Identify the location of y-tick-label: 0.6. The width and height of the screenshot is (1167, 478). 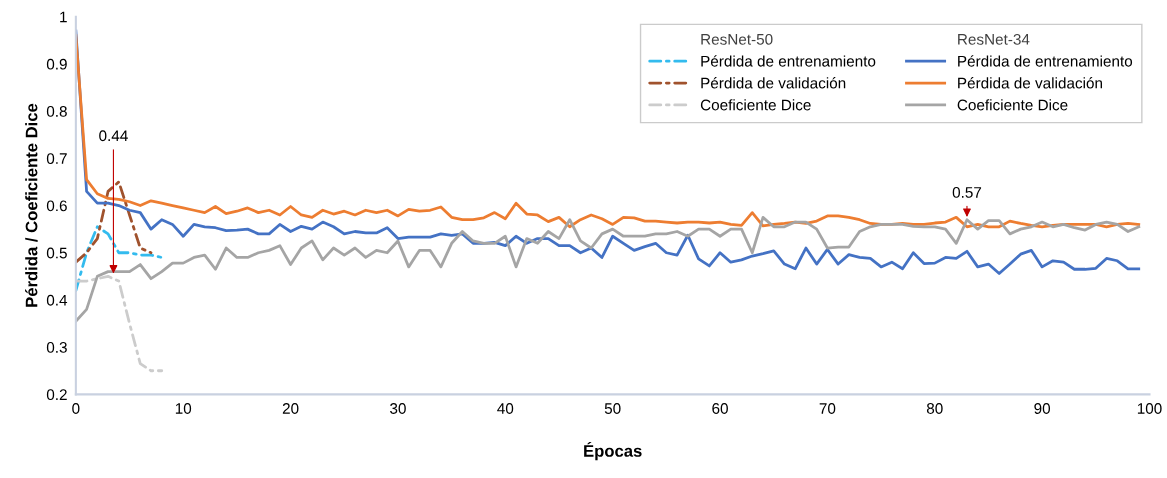
(56, 206).